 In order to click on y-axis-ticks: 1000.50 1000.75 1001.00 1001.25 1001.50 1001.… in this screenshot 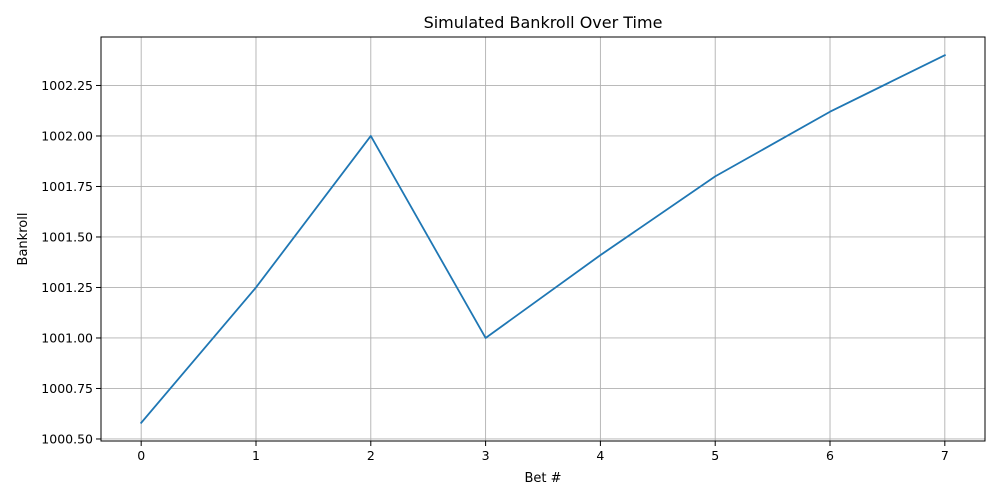, I will do `click(71, 262)`.